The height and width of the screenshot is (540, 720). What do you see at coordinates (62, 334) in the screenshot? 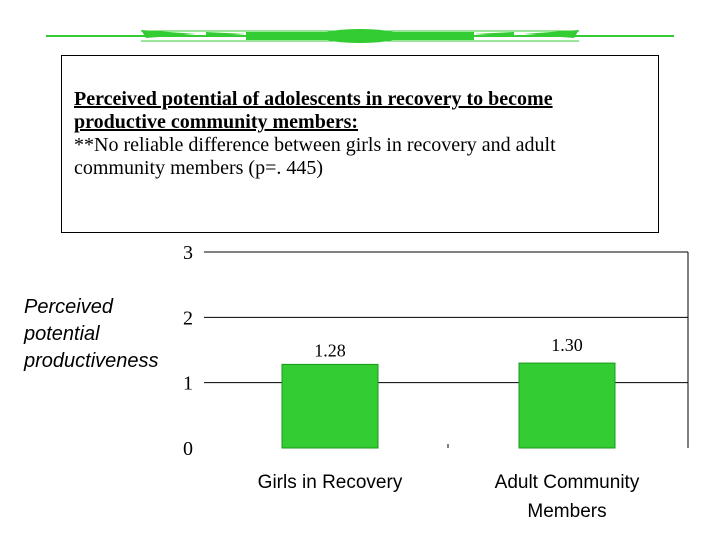
I see `y-axis-label-line: potential` at bounding box center [62, 334].